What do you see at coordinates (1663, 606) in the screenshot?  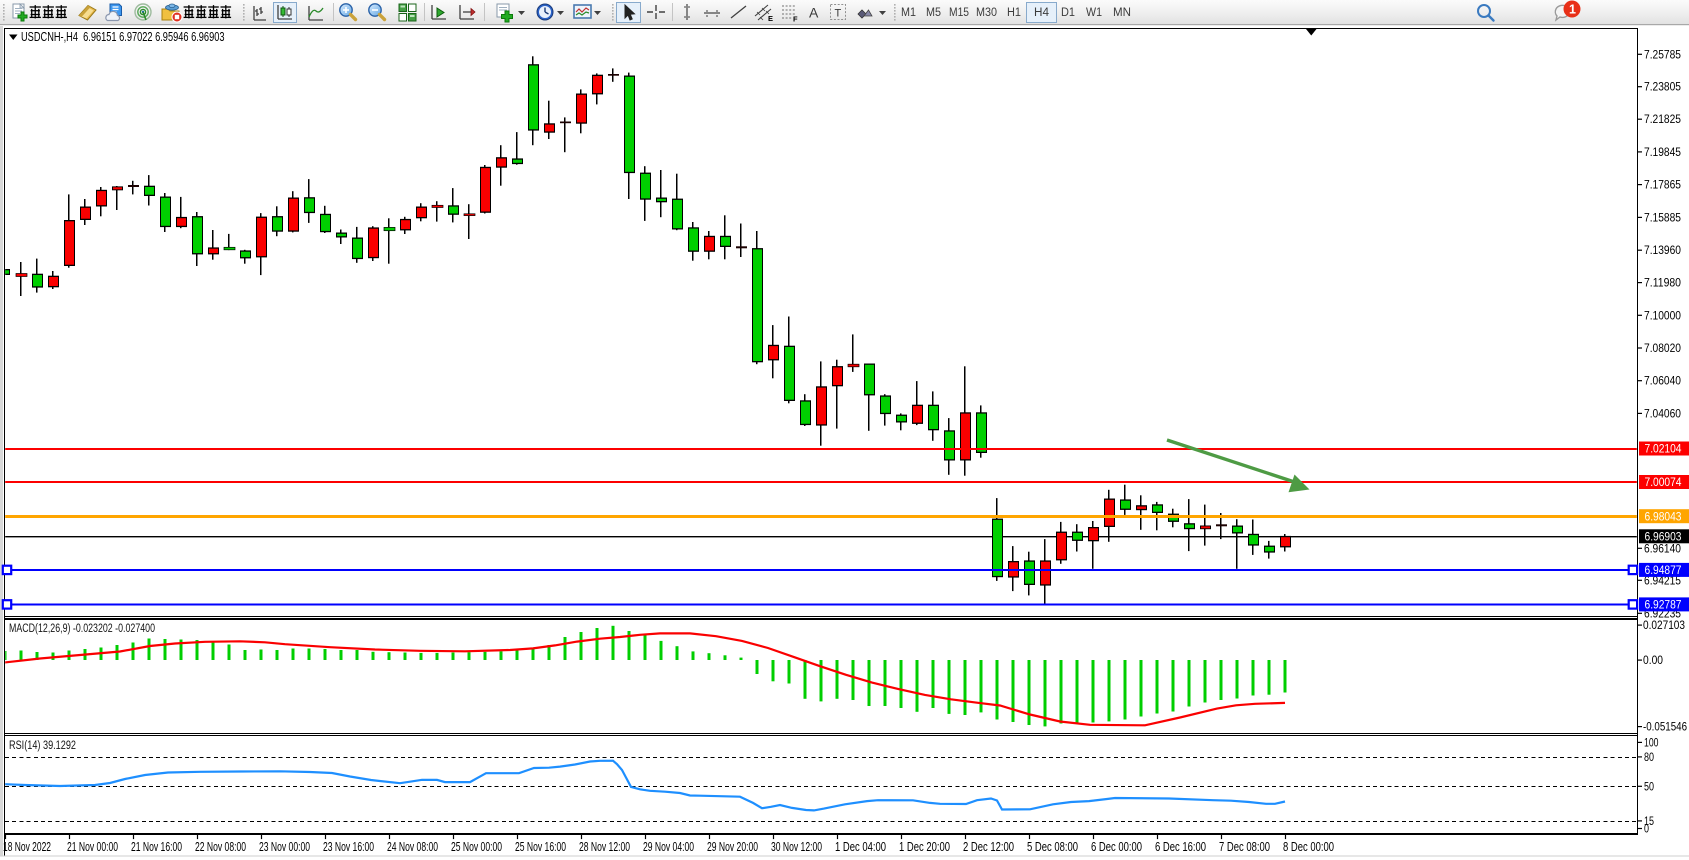 I see `svg-text: 6.92787` at bounding box center [1663, 606].